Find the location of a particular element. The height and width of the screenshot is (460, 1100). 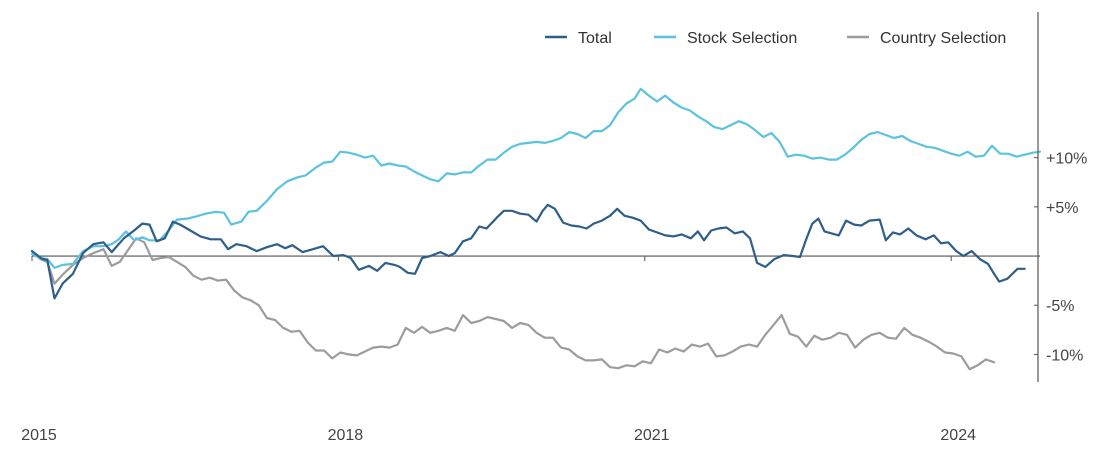

legend-item-total: Total is located at coordinates (578, 38).